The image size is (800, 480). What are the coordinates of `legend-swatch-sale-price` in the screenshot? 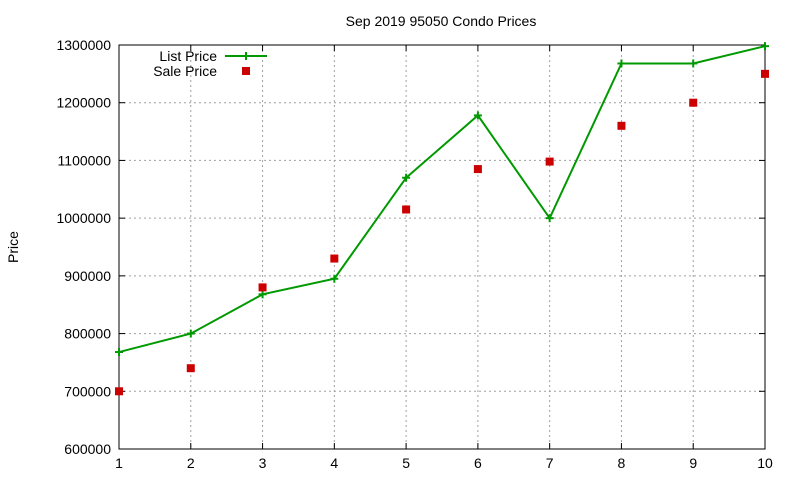 It's located at (246, 71).